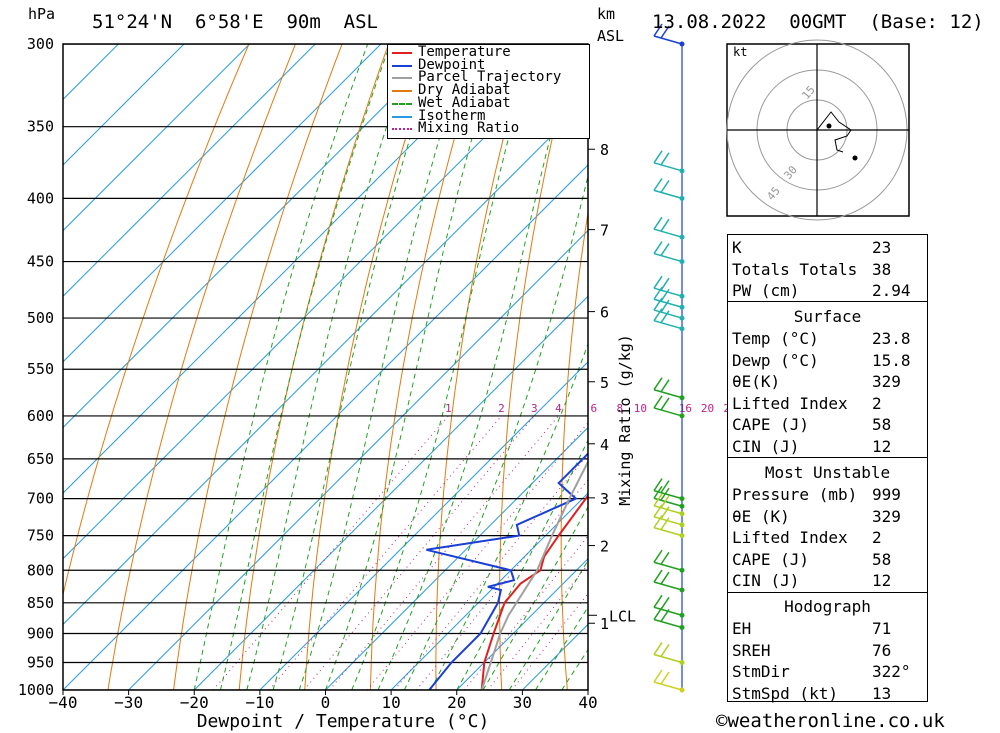 The height and width of the screenshot is (733, 1000). I want to click on parcel-trajectory-profile, so click(534, 574).